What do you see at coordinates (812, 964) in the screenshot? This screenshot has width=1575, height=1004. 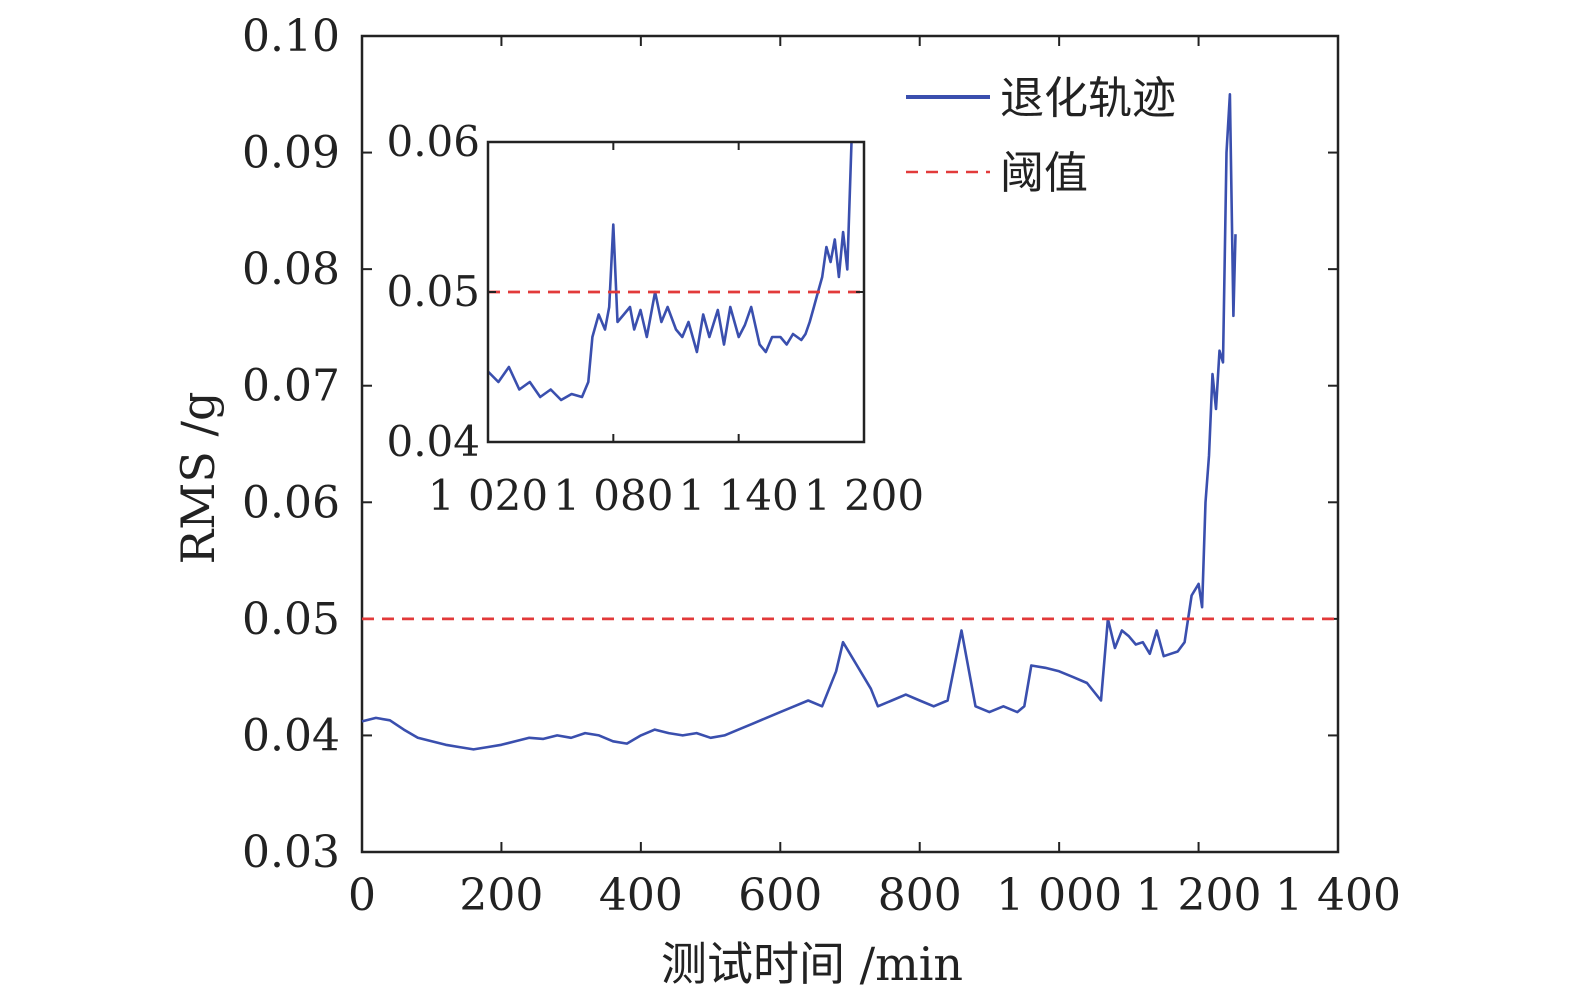 I see `x-axis-title: 测试时间 /min` at bounding box center [812, 964].